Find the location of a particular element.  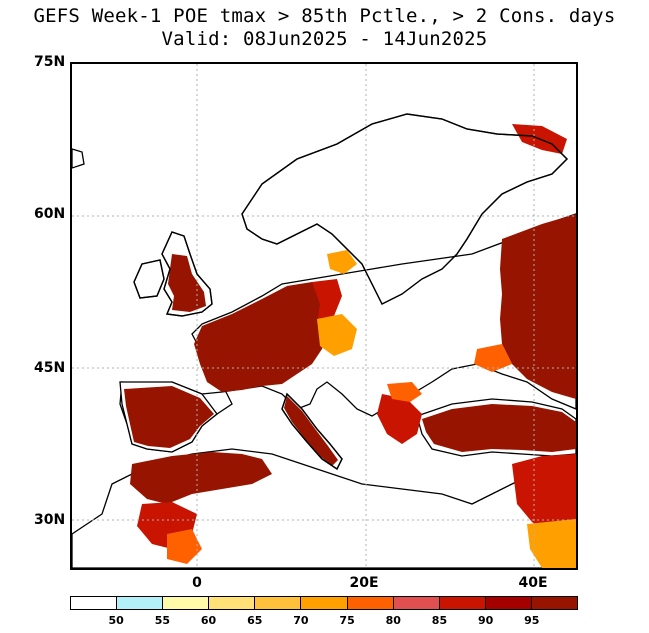

lon-label-40e: 40E is located at coordinates (533, 583).